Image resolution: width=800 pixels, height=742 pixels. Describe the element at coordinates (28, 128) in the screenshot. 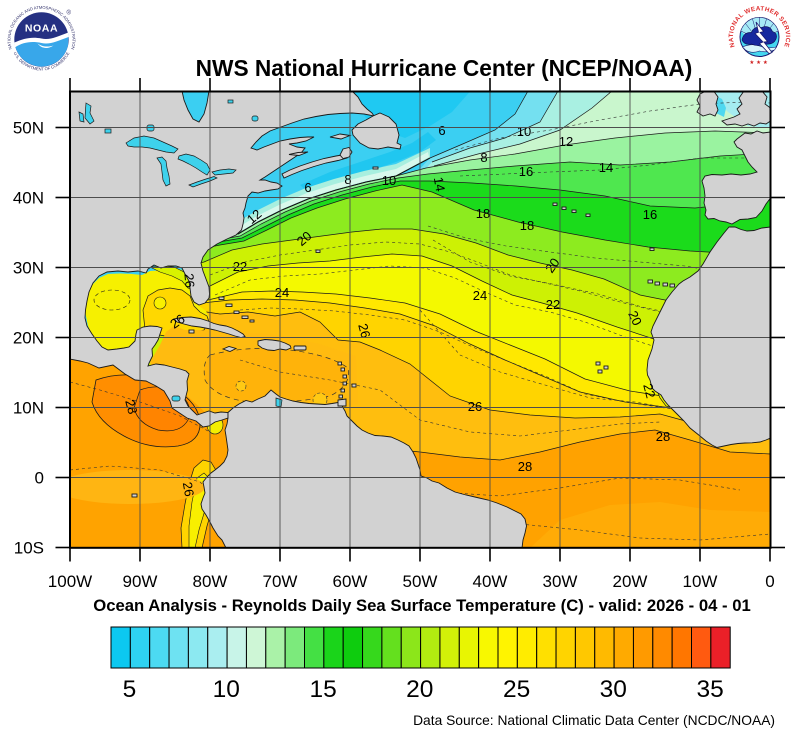

I see `svg-text: 50N` at that location.